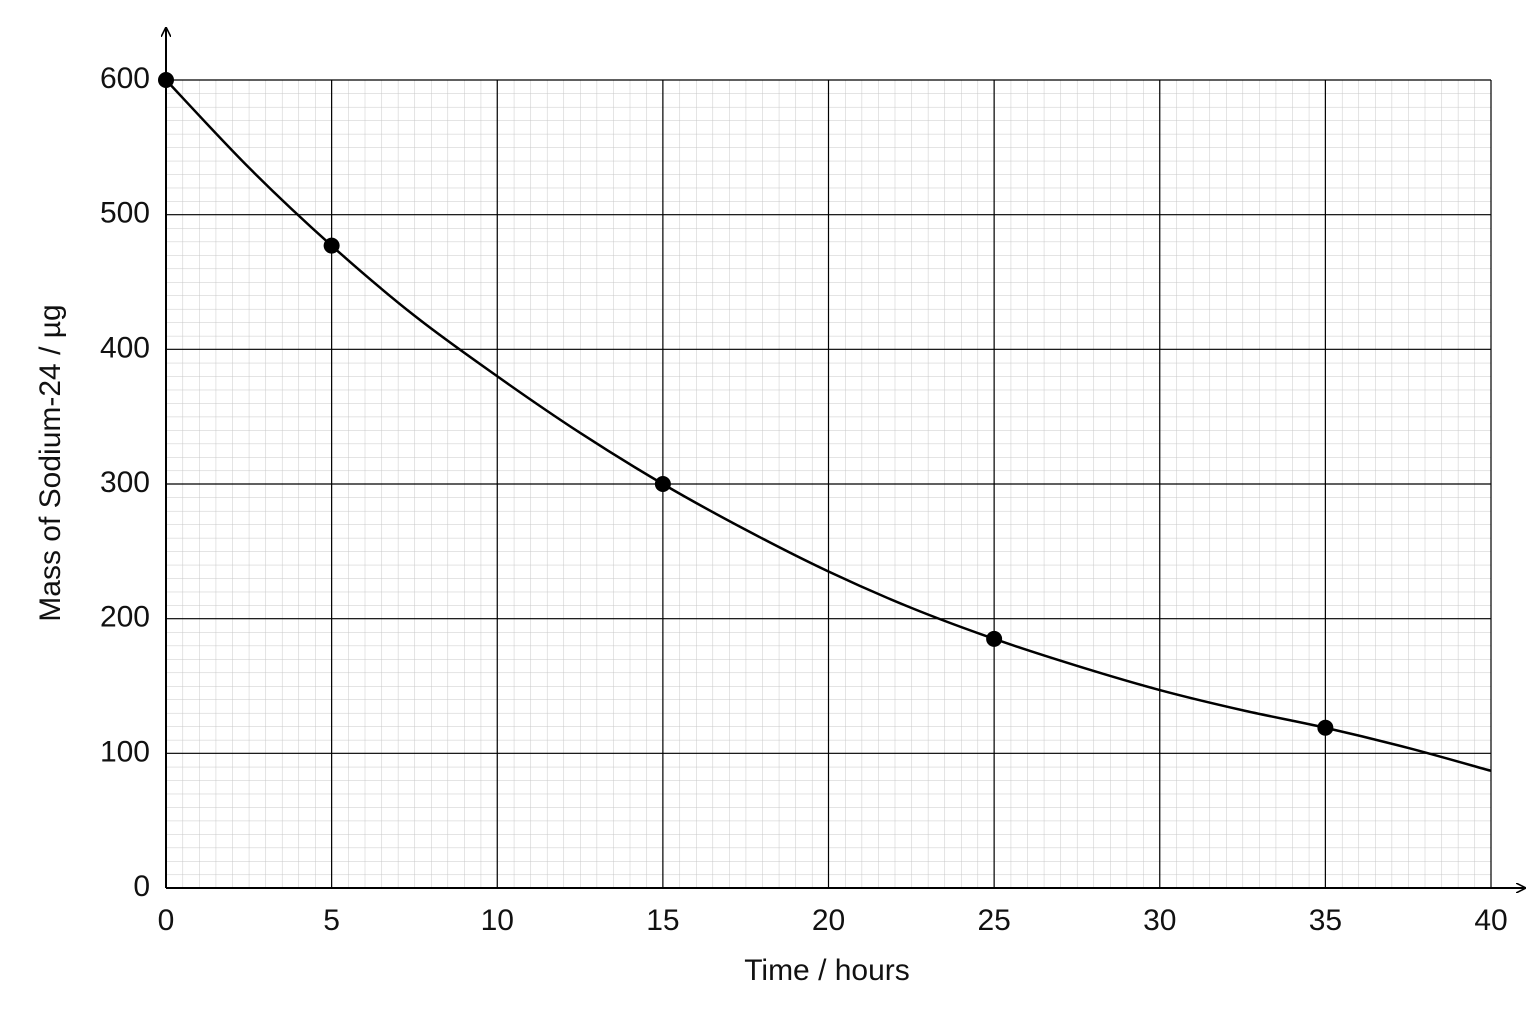 The image size is (1536, 1024). What do you see at coordinates (125, 482) in the screenshot?
I see `y-tick-label: 300` at bounding box center [125, 482].